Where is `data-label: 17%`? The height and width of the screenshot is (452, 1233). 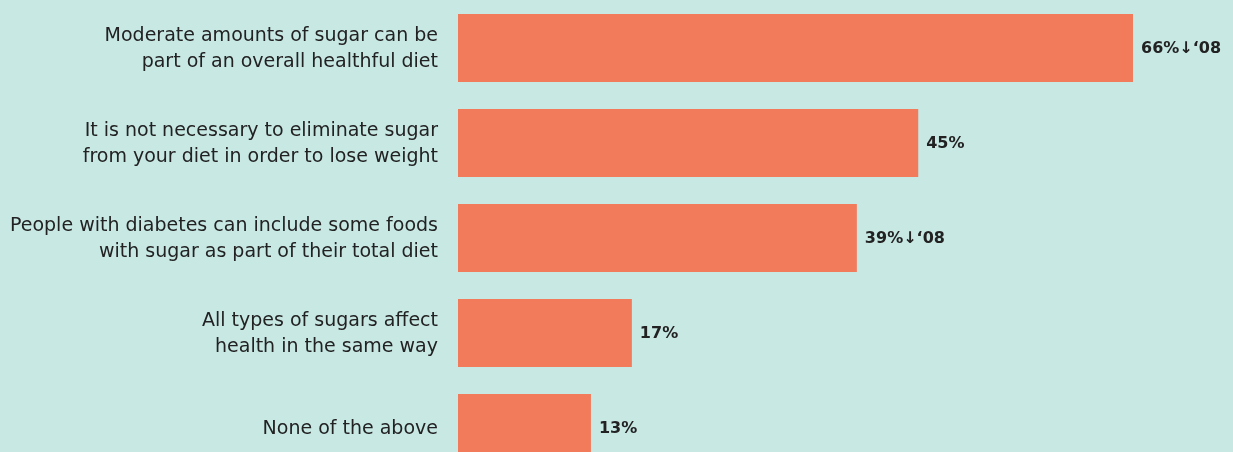 data-label: 17% is located at coordinates (659, 332).